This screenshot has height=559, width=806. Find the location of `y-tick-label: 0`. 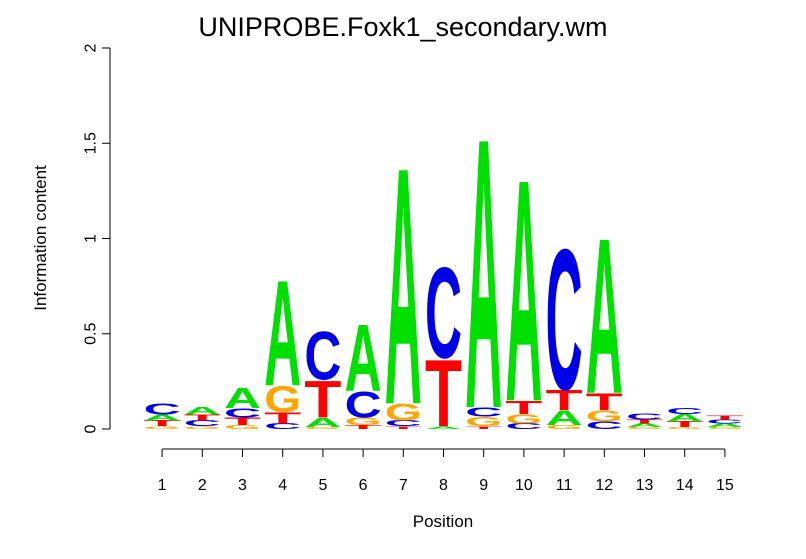

y-tick-label: 0 is located at coordinates (91, 428).